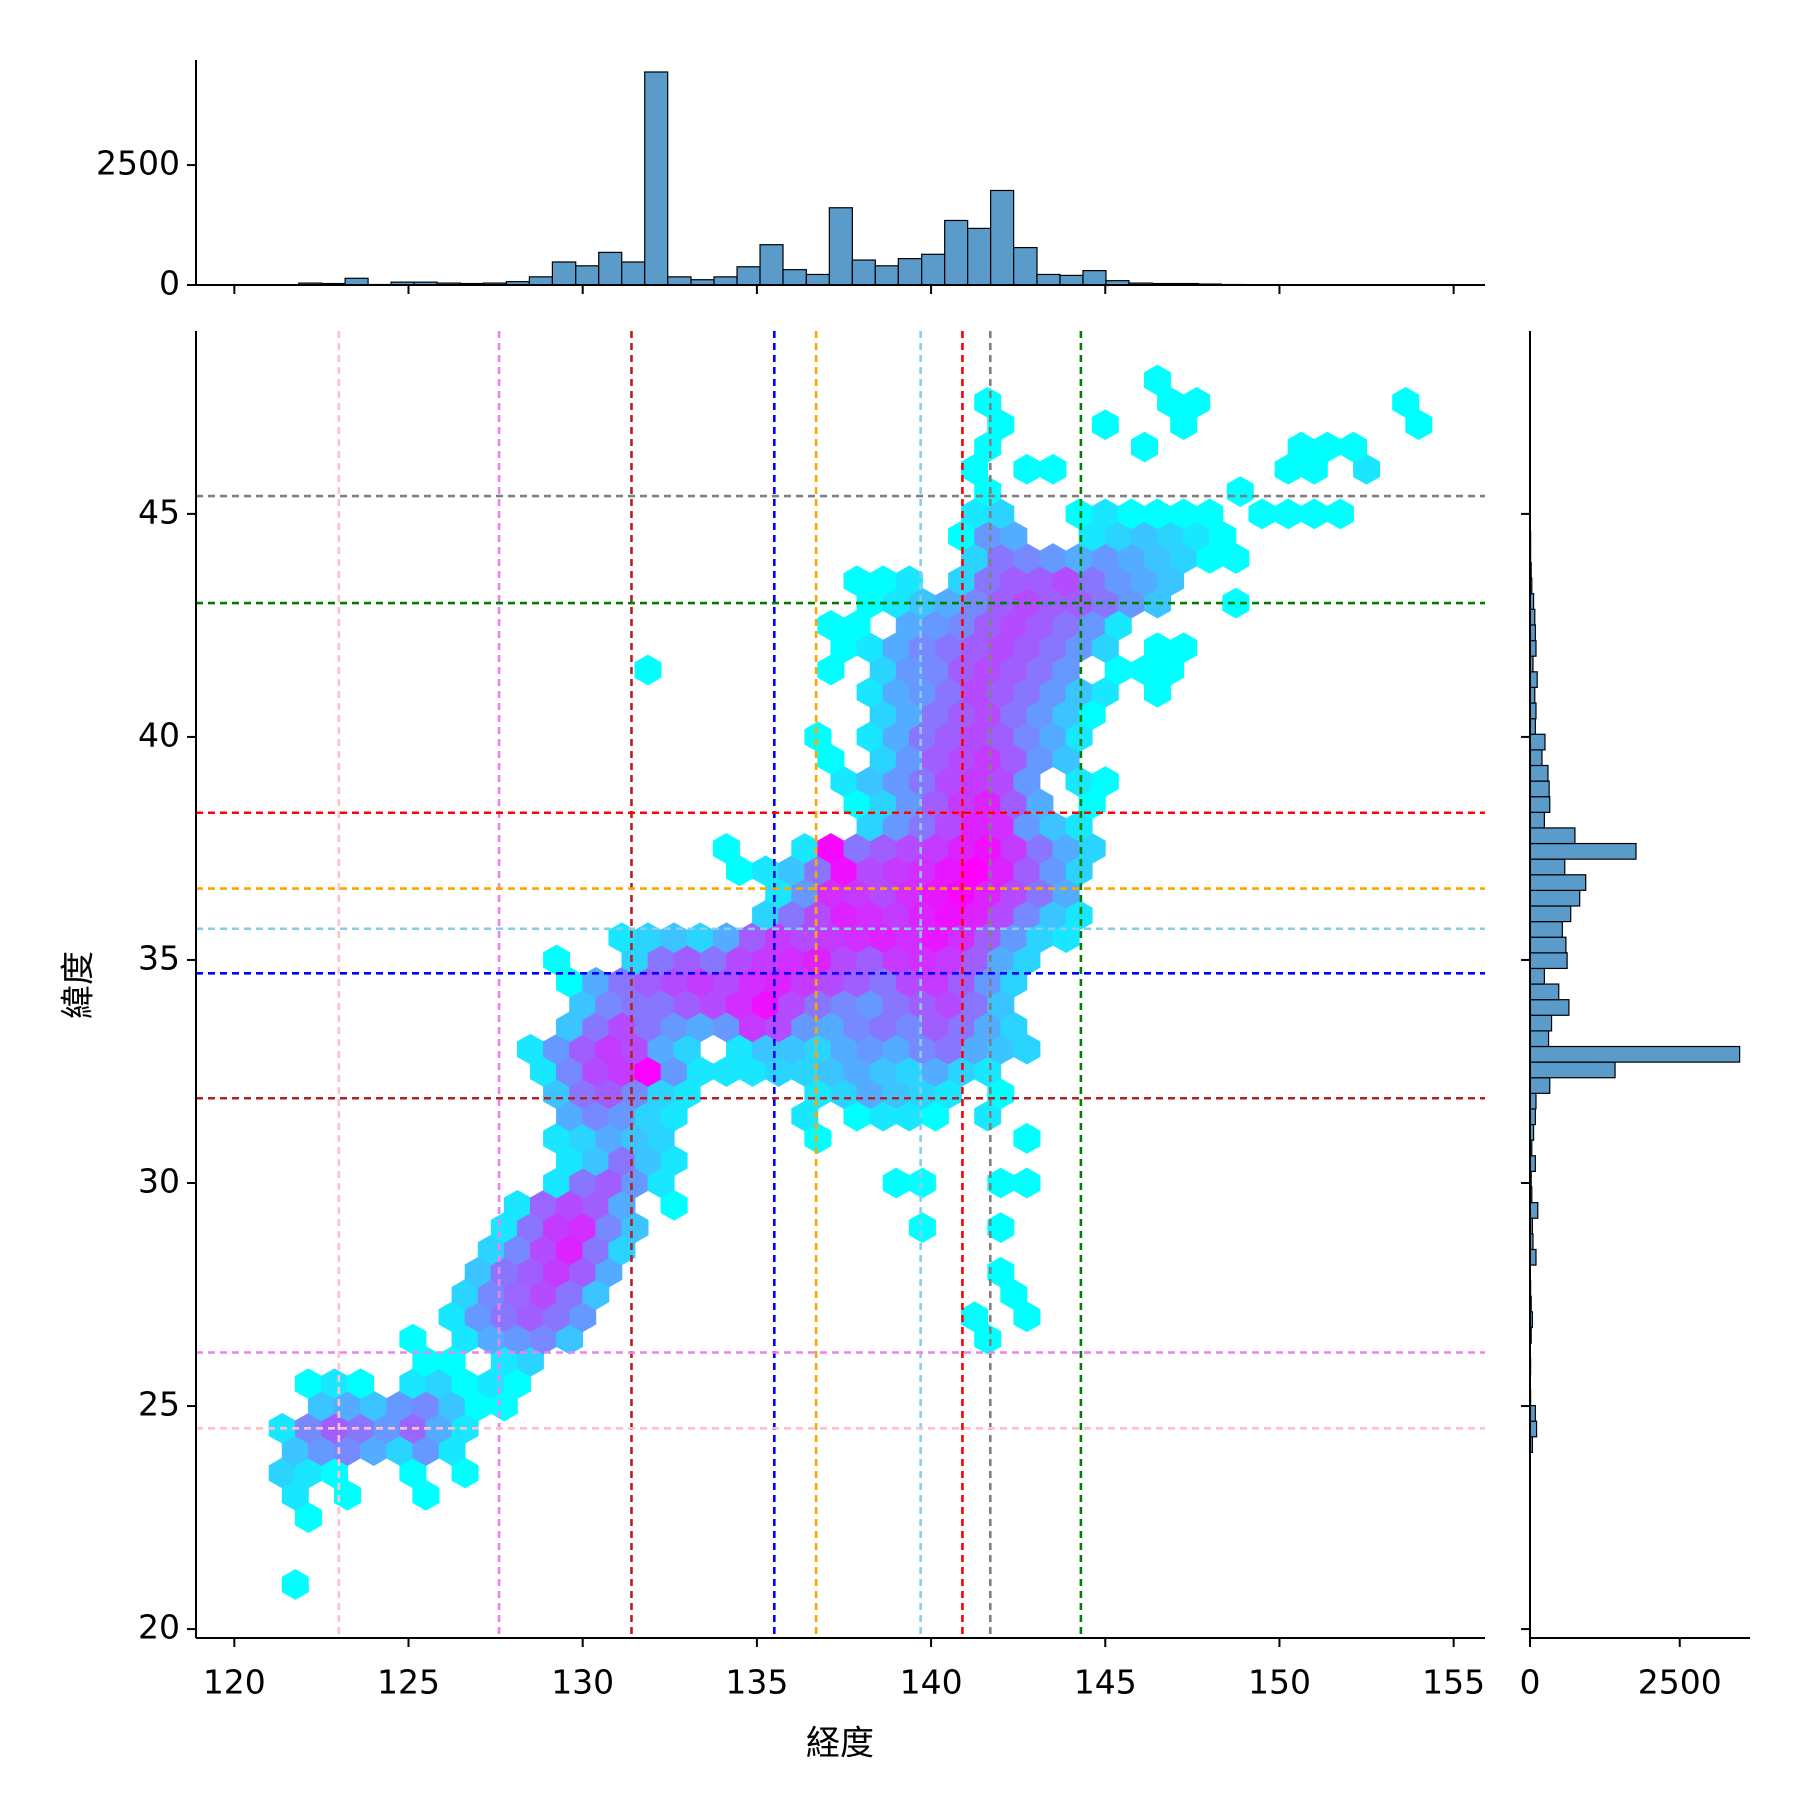 The image size is (1800, 1804). I want to click on y-tick-label: 35, so click(159, 957).